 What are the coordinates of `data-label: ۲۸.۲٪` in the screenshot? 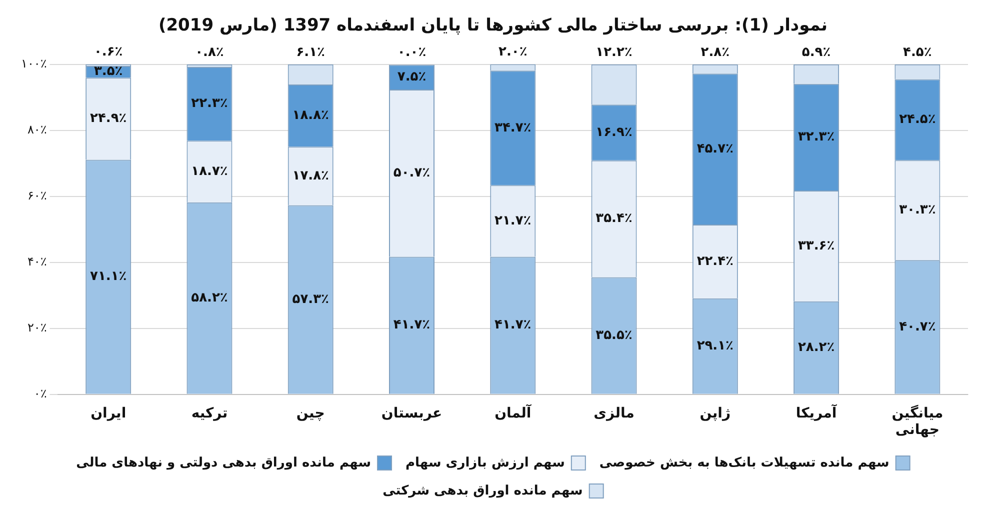 It's located at (816, 347).